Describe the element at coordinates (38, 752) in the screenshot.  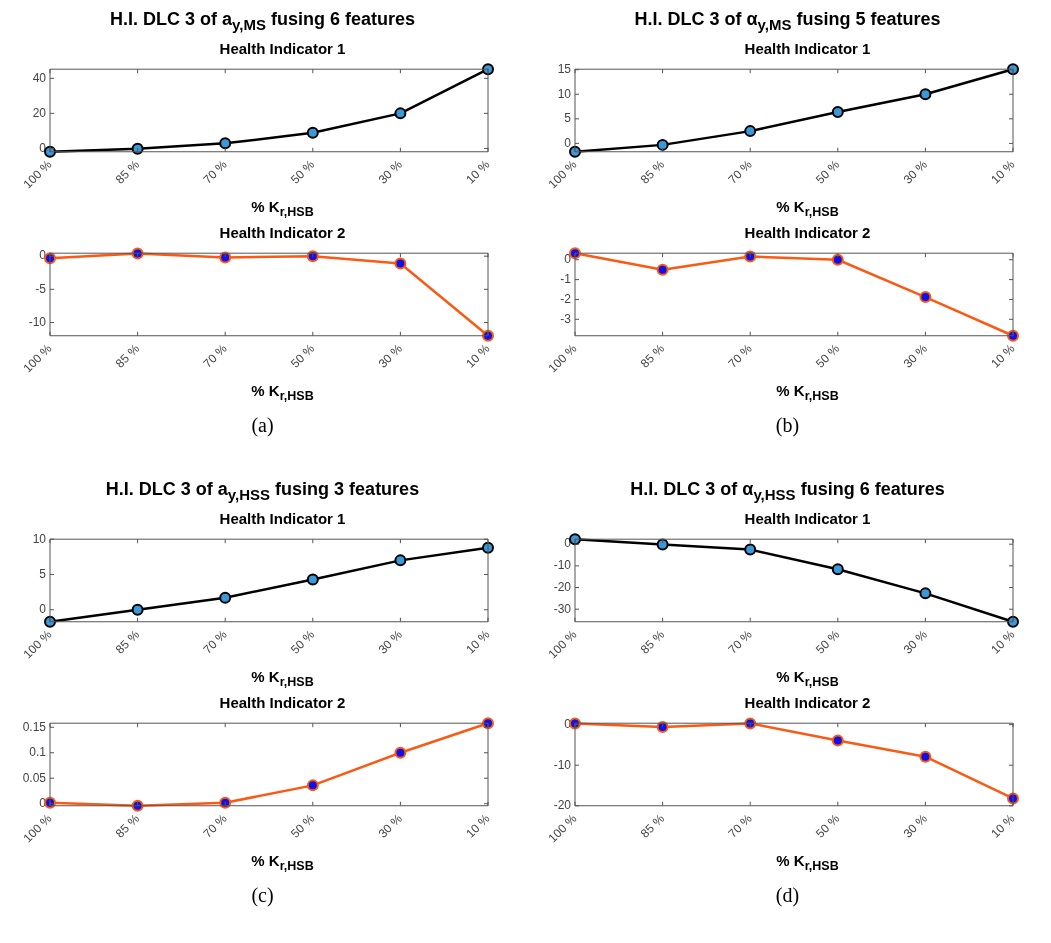
I see `y-tick-label: 0.1` at that location.